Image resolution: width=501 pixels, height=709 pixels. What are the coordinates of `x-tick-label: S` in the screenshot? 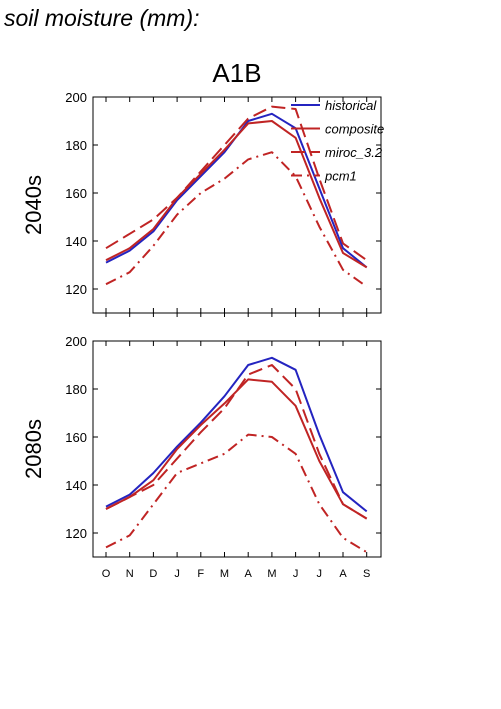 It's located at (366, 574).